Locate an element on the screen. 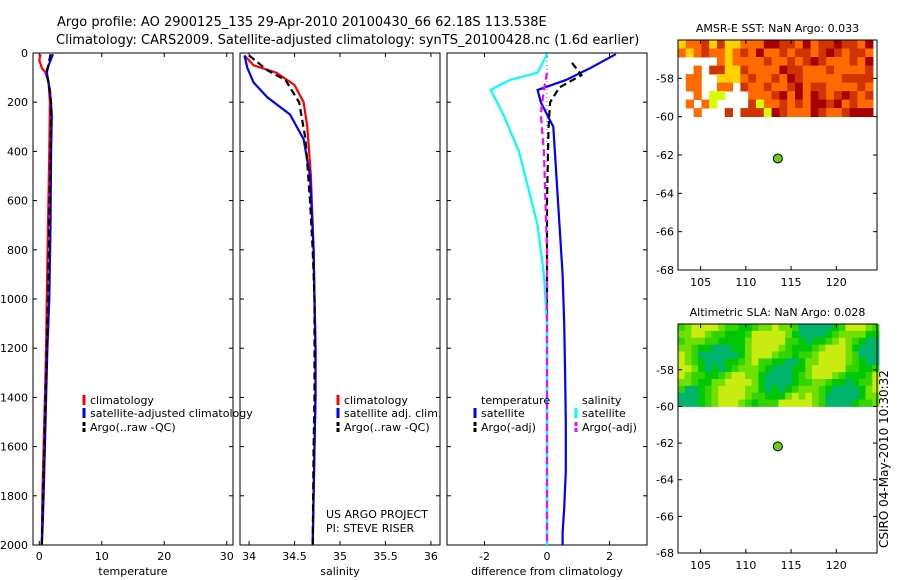 This screenshot has width=900, height=580. y-tick-label: 1800 is located at coordinates (14, 496).